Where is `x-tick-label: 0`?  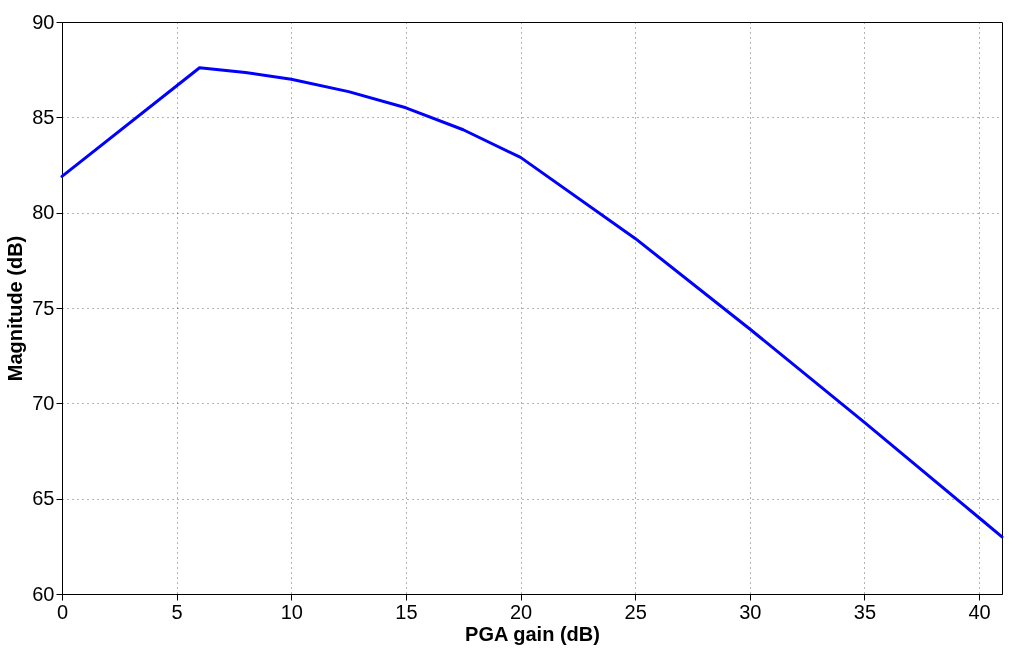 x-tick-label: 0 is located at coordinates (62, 611).